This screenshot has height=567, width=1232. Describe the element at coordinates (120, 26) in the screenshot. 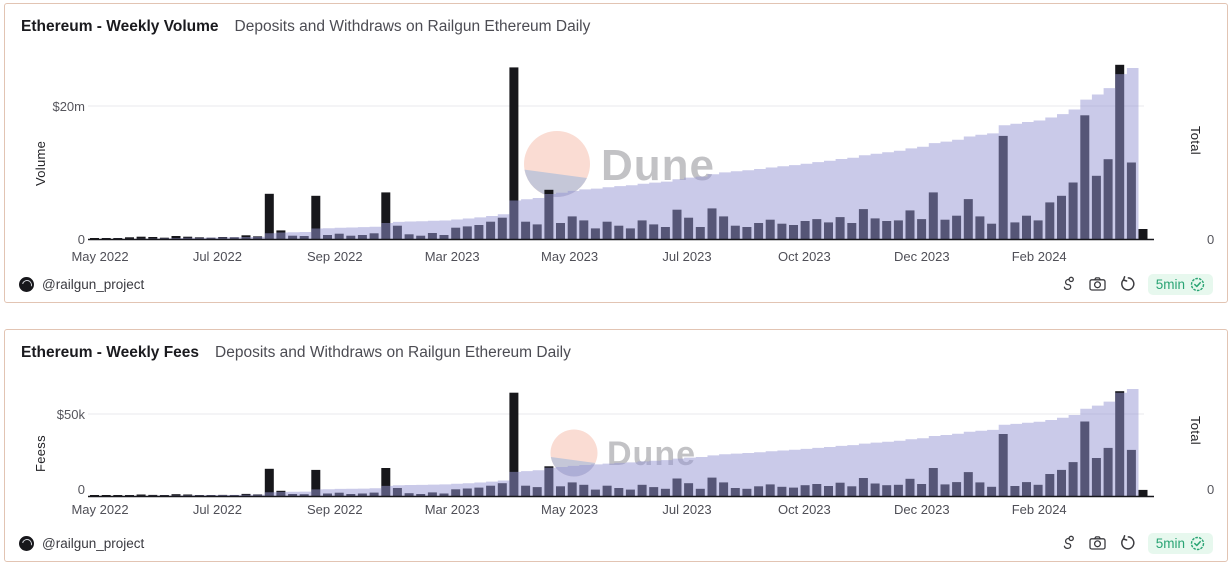

I see `chart-title: Ethereum - Weekly Volume` at that location.